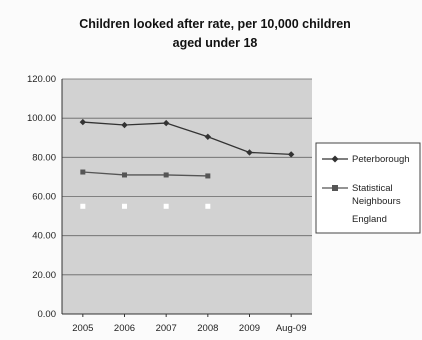 The image size is (422, 340). What do you see at coordinates (44, 157) in the screenshot?
I see `y-tick-label: 80.00` at bounding box center [44, 157].